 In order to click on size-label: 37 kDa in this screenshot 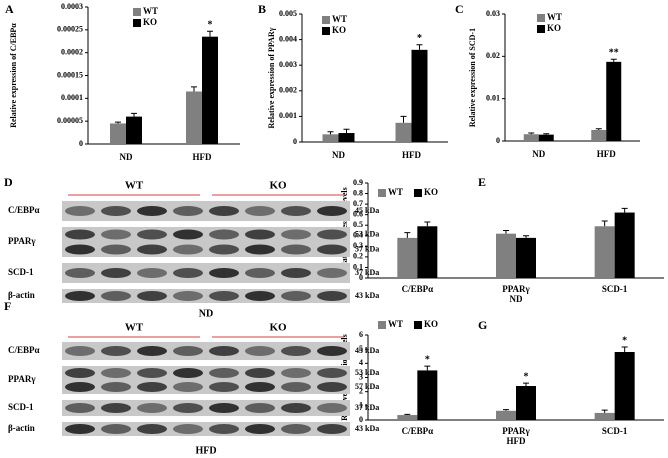, I will do `click(367, 272)`.